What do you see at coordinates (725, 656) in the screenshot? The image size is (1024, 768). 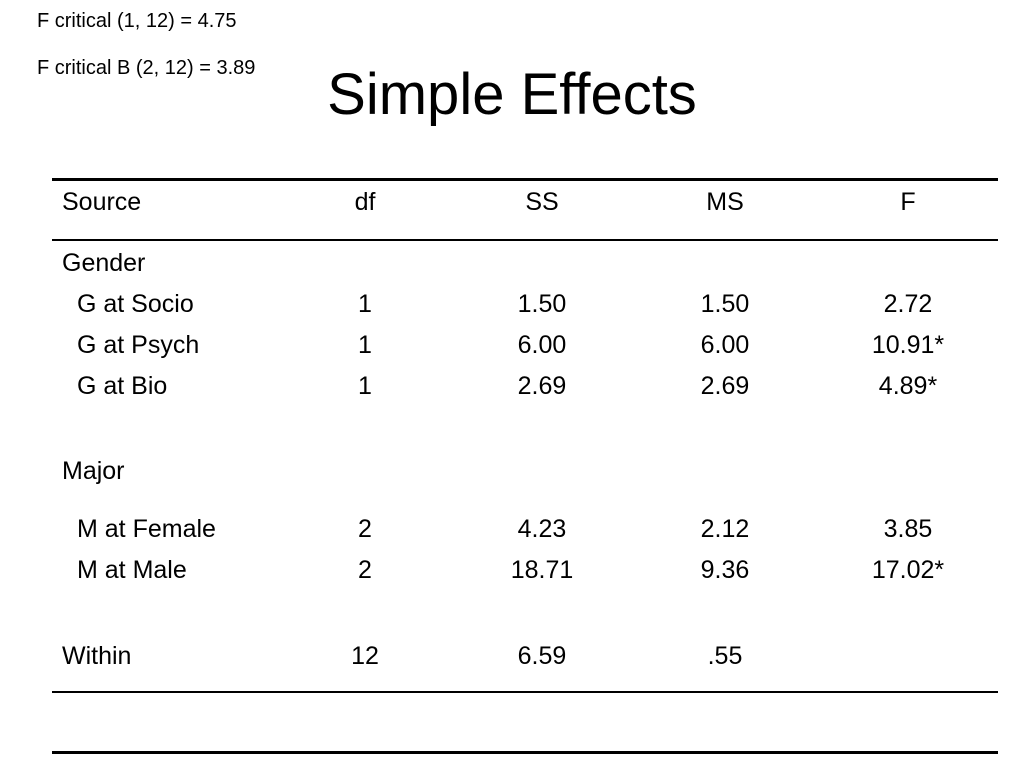 I see `ms-cell: .55` at bounding box center [725, 656].